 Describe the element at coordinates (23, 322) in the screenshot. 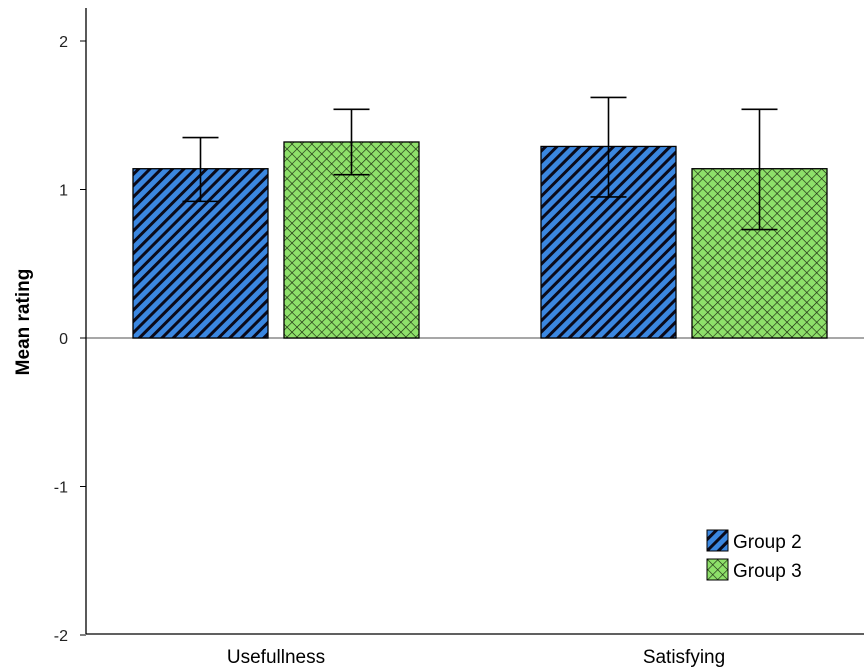

I see `y-axis-title: Mean rating` at that location.